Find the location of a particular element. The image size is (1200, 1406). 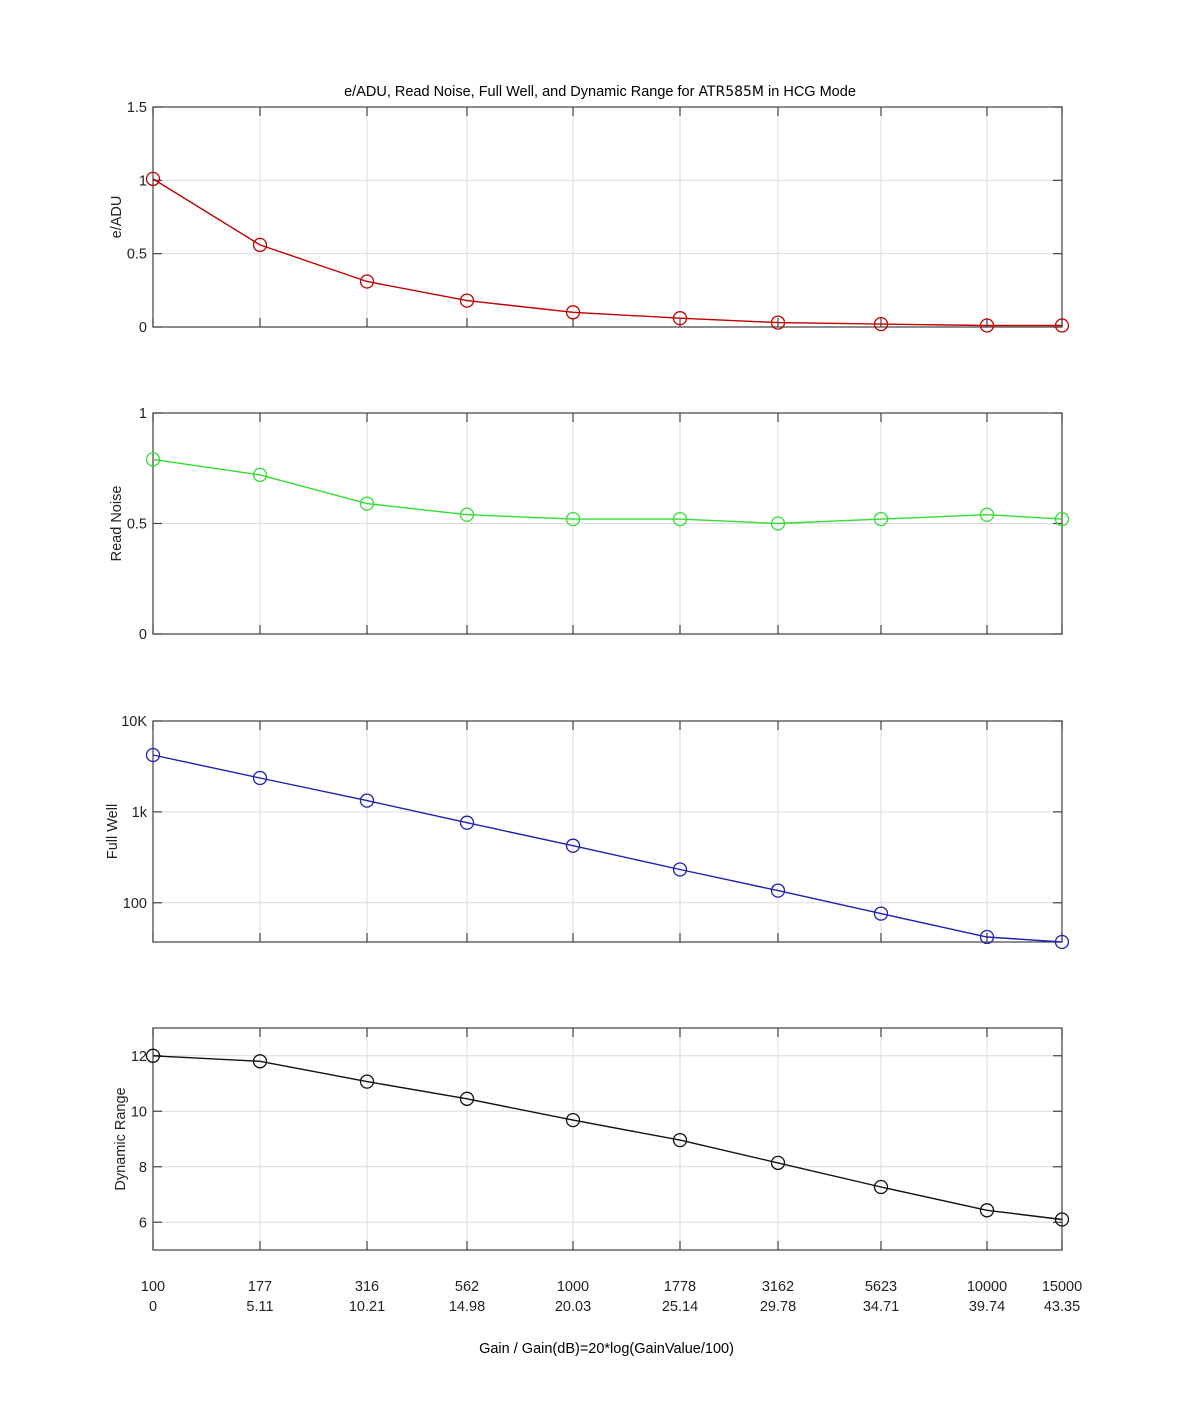

subplot-read-noise: 0 0.5 1 Read Noise is located at coordinates (589, 524).